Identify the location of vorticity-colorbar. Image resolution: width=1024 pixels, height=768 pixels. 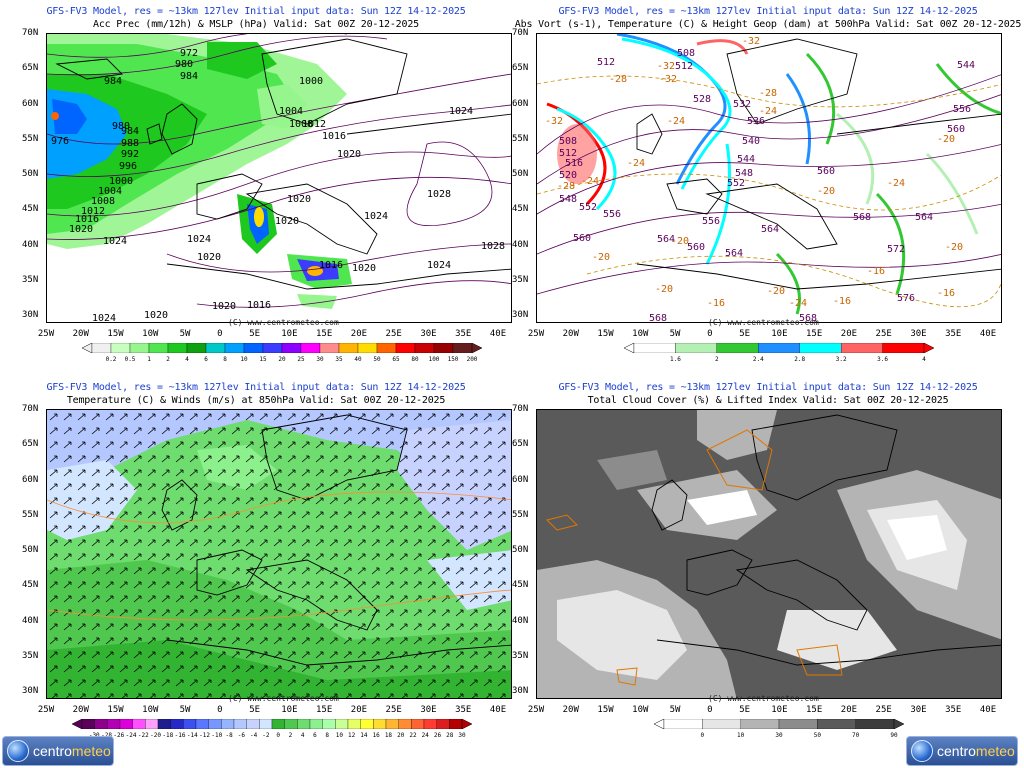
(779, 348).